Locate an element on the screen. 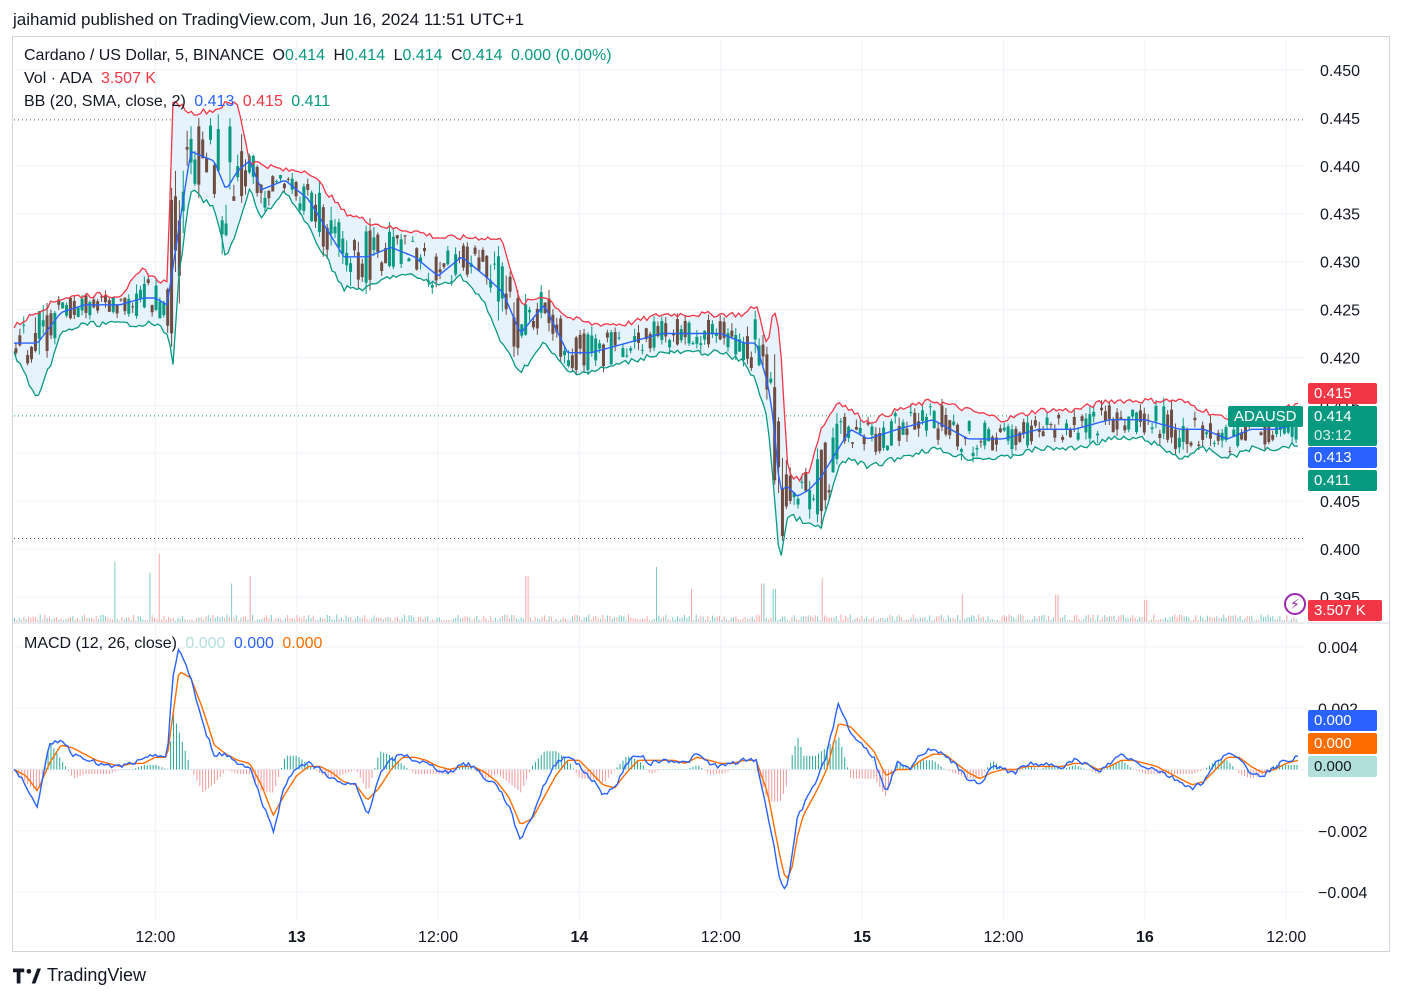 This screenshot has height=1000, width=1404. bb-legend: BB (20, SMA, close, 2) 0.413 0.415 0.411 is located at coordinates (179, 102).